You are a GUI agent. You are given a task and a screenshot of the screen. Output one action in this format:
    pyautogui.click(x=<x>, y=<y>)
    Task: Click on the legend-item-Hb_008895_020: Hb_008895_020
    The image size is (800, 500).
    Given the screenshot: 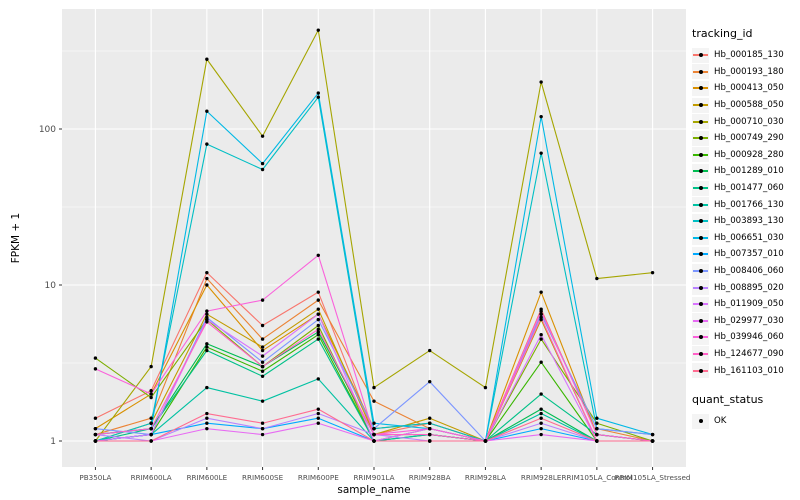 What is the action you would take?
    pyautogui.click(x=745, y=287)
    